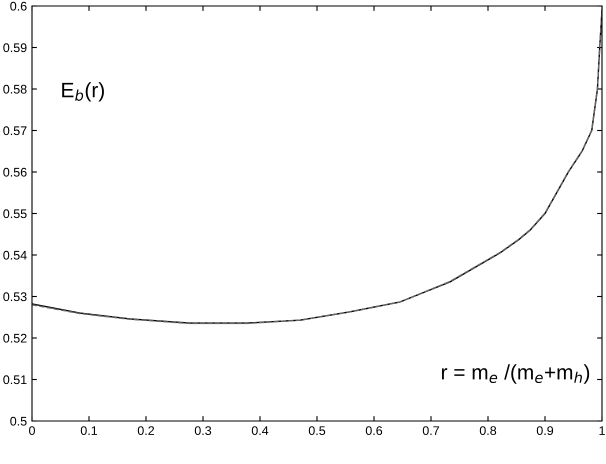 This screenshot has height=464, width=606. Describe the element at coordinates (15, 255) in the screenshot. I see `y-tick-label: 0.54` at that location.